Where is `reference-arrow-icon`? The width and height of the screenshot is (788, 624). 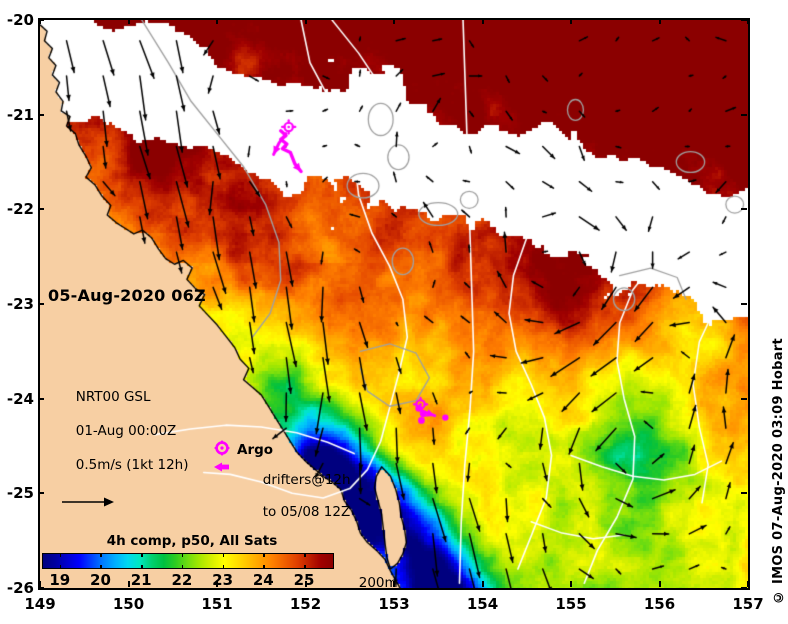
reference-arrow-icon is located at coordinates (88, 502).